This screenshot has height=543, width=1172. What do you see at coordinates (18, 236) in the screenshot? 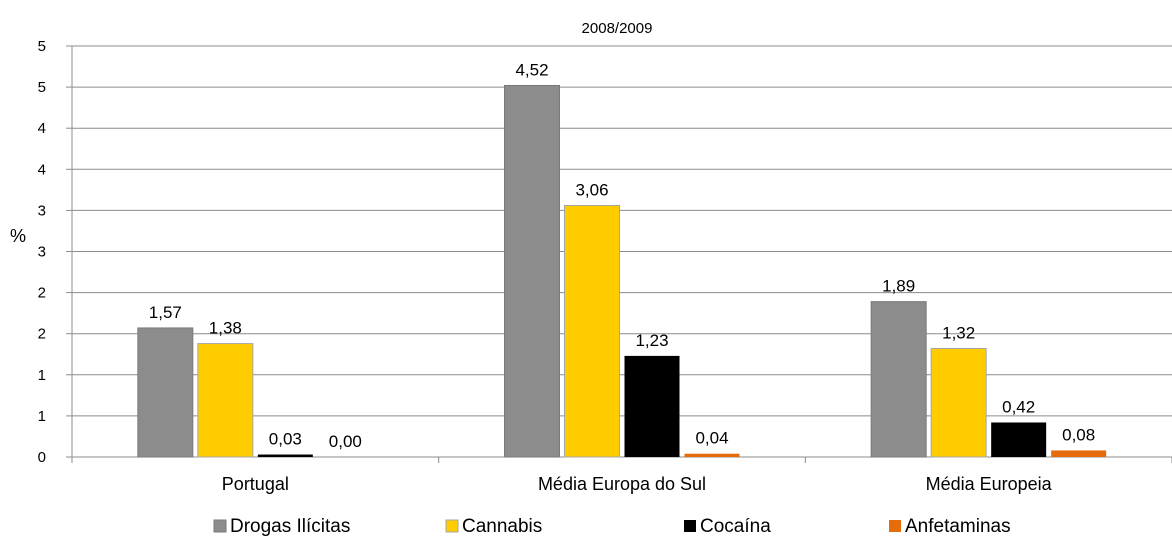
I see `y-axis-title: %` at bounding box center [18, 236].